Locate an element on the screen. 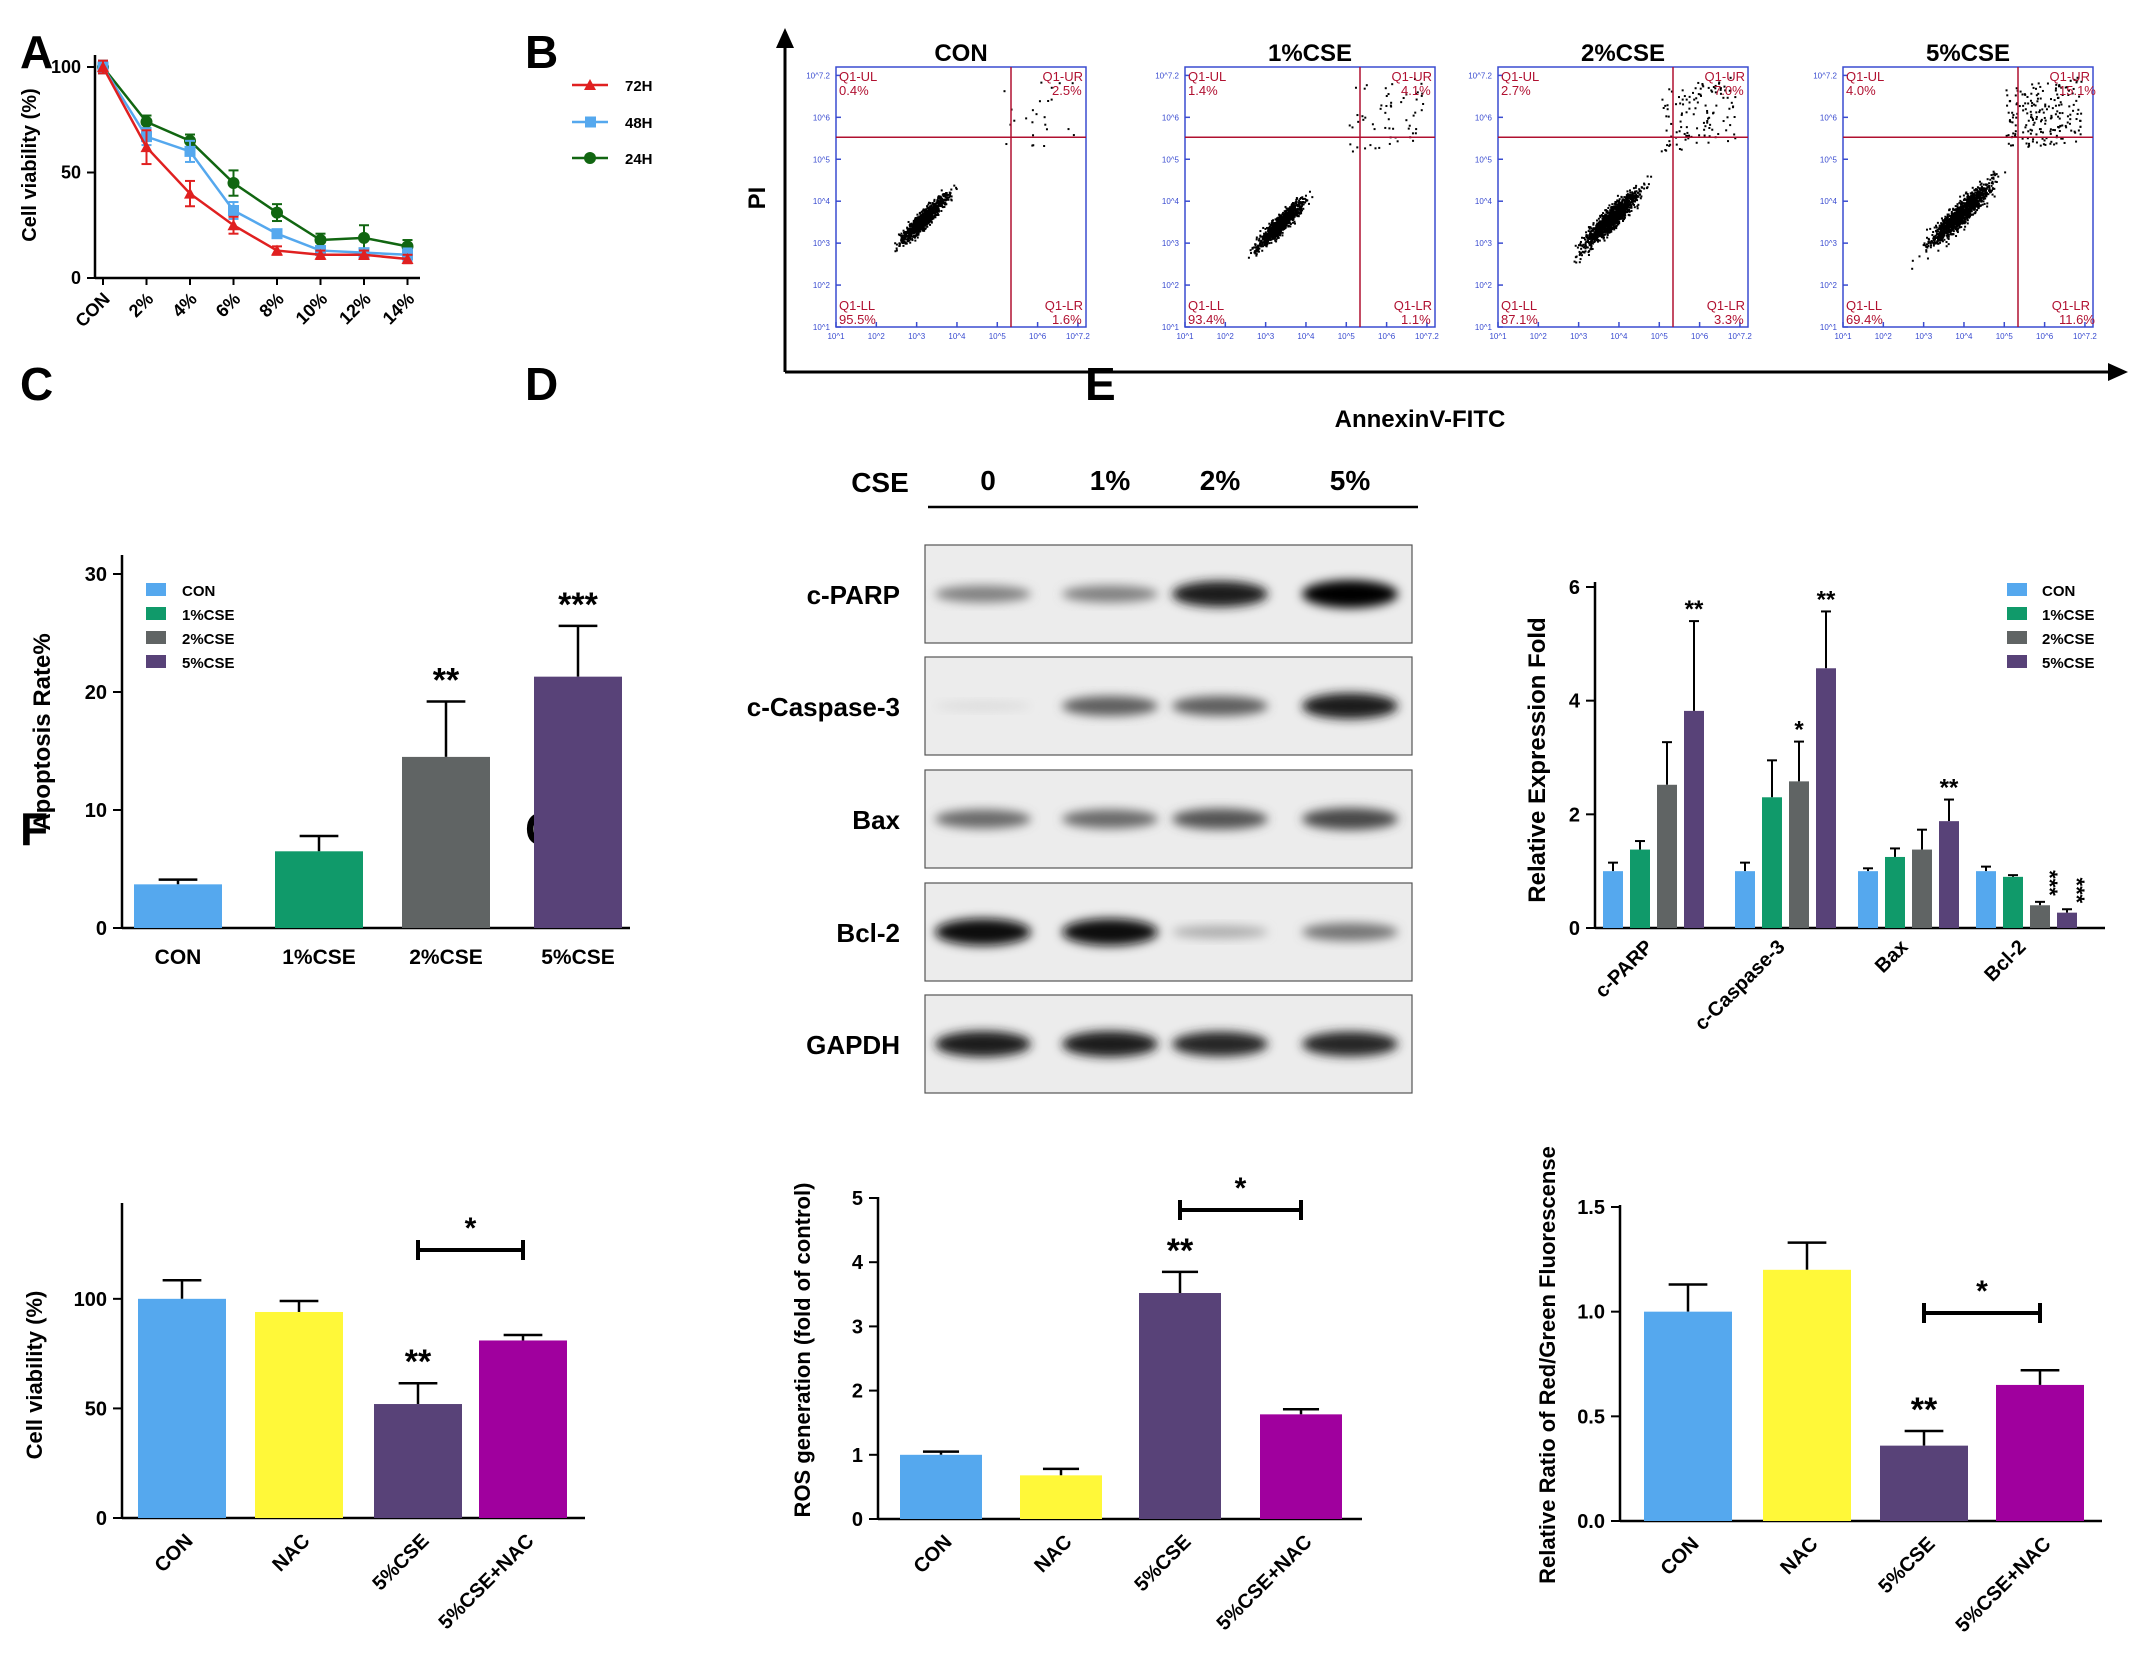 The width and height of the screenshot is (2141, 1665). y-tick-label: 10^1 is located at coordinates (1484, 327).